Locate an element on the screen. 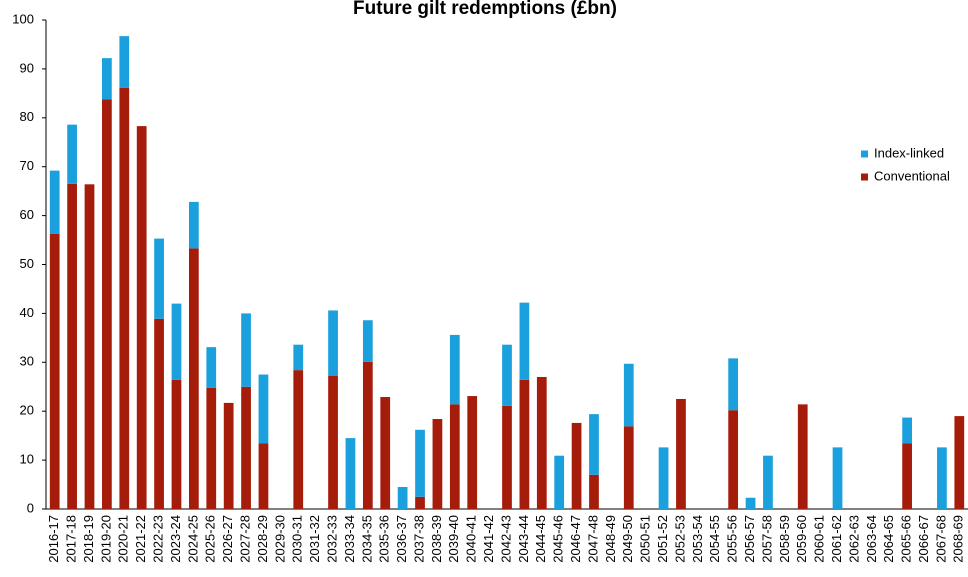 The width and height of the screenshot is (968, 577). x-tick-label: 2044-45 is located at coordinates (540, 539).